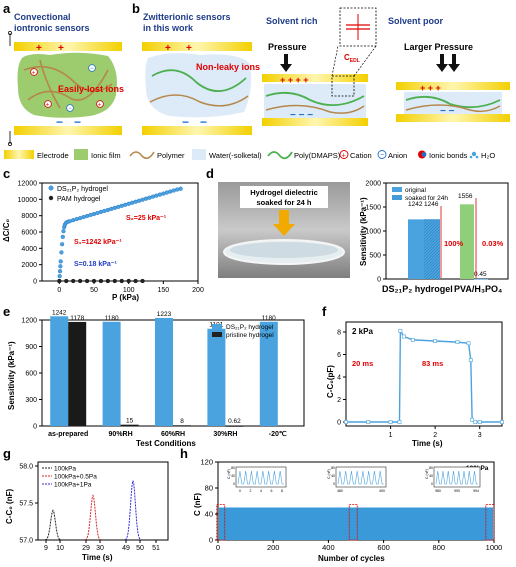 Image resolution: width=516 pixels, height=567 pixels. I want to click on panel-b-title-line2: in this work, so click(168, 28).